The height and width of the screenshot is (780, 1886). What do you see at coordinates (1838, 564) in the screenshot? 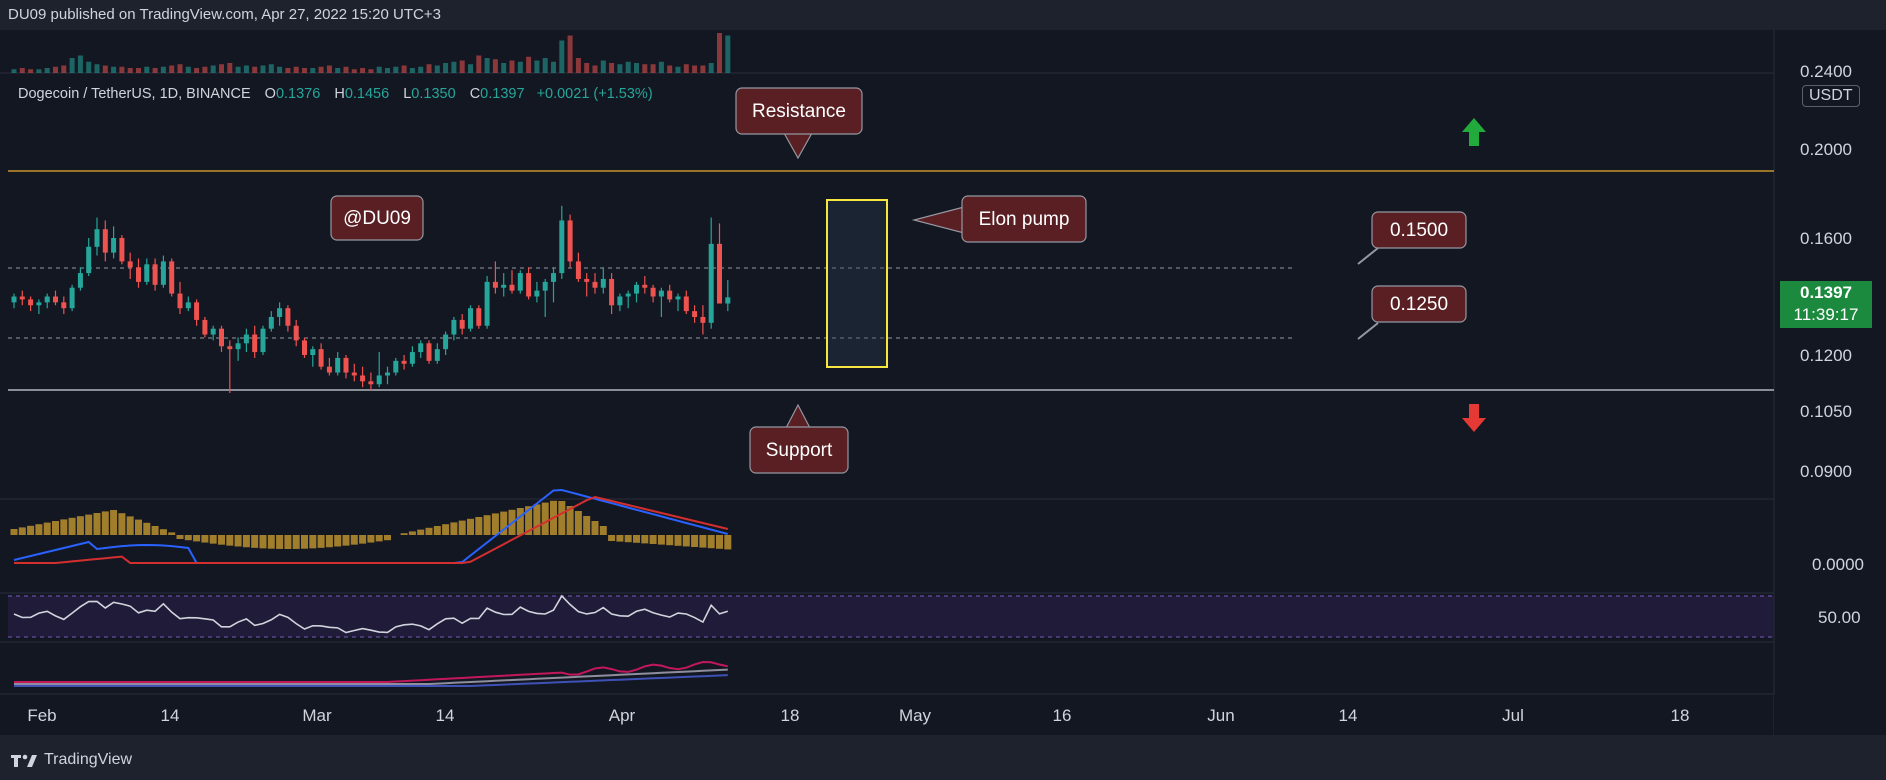
I see `macd-tick-label: 0.0000` at bounding box center [1838, 564].